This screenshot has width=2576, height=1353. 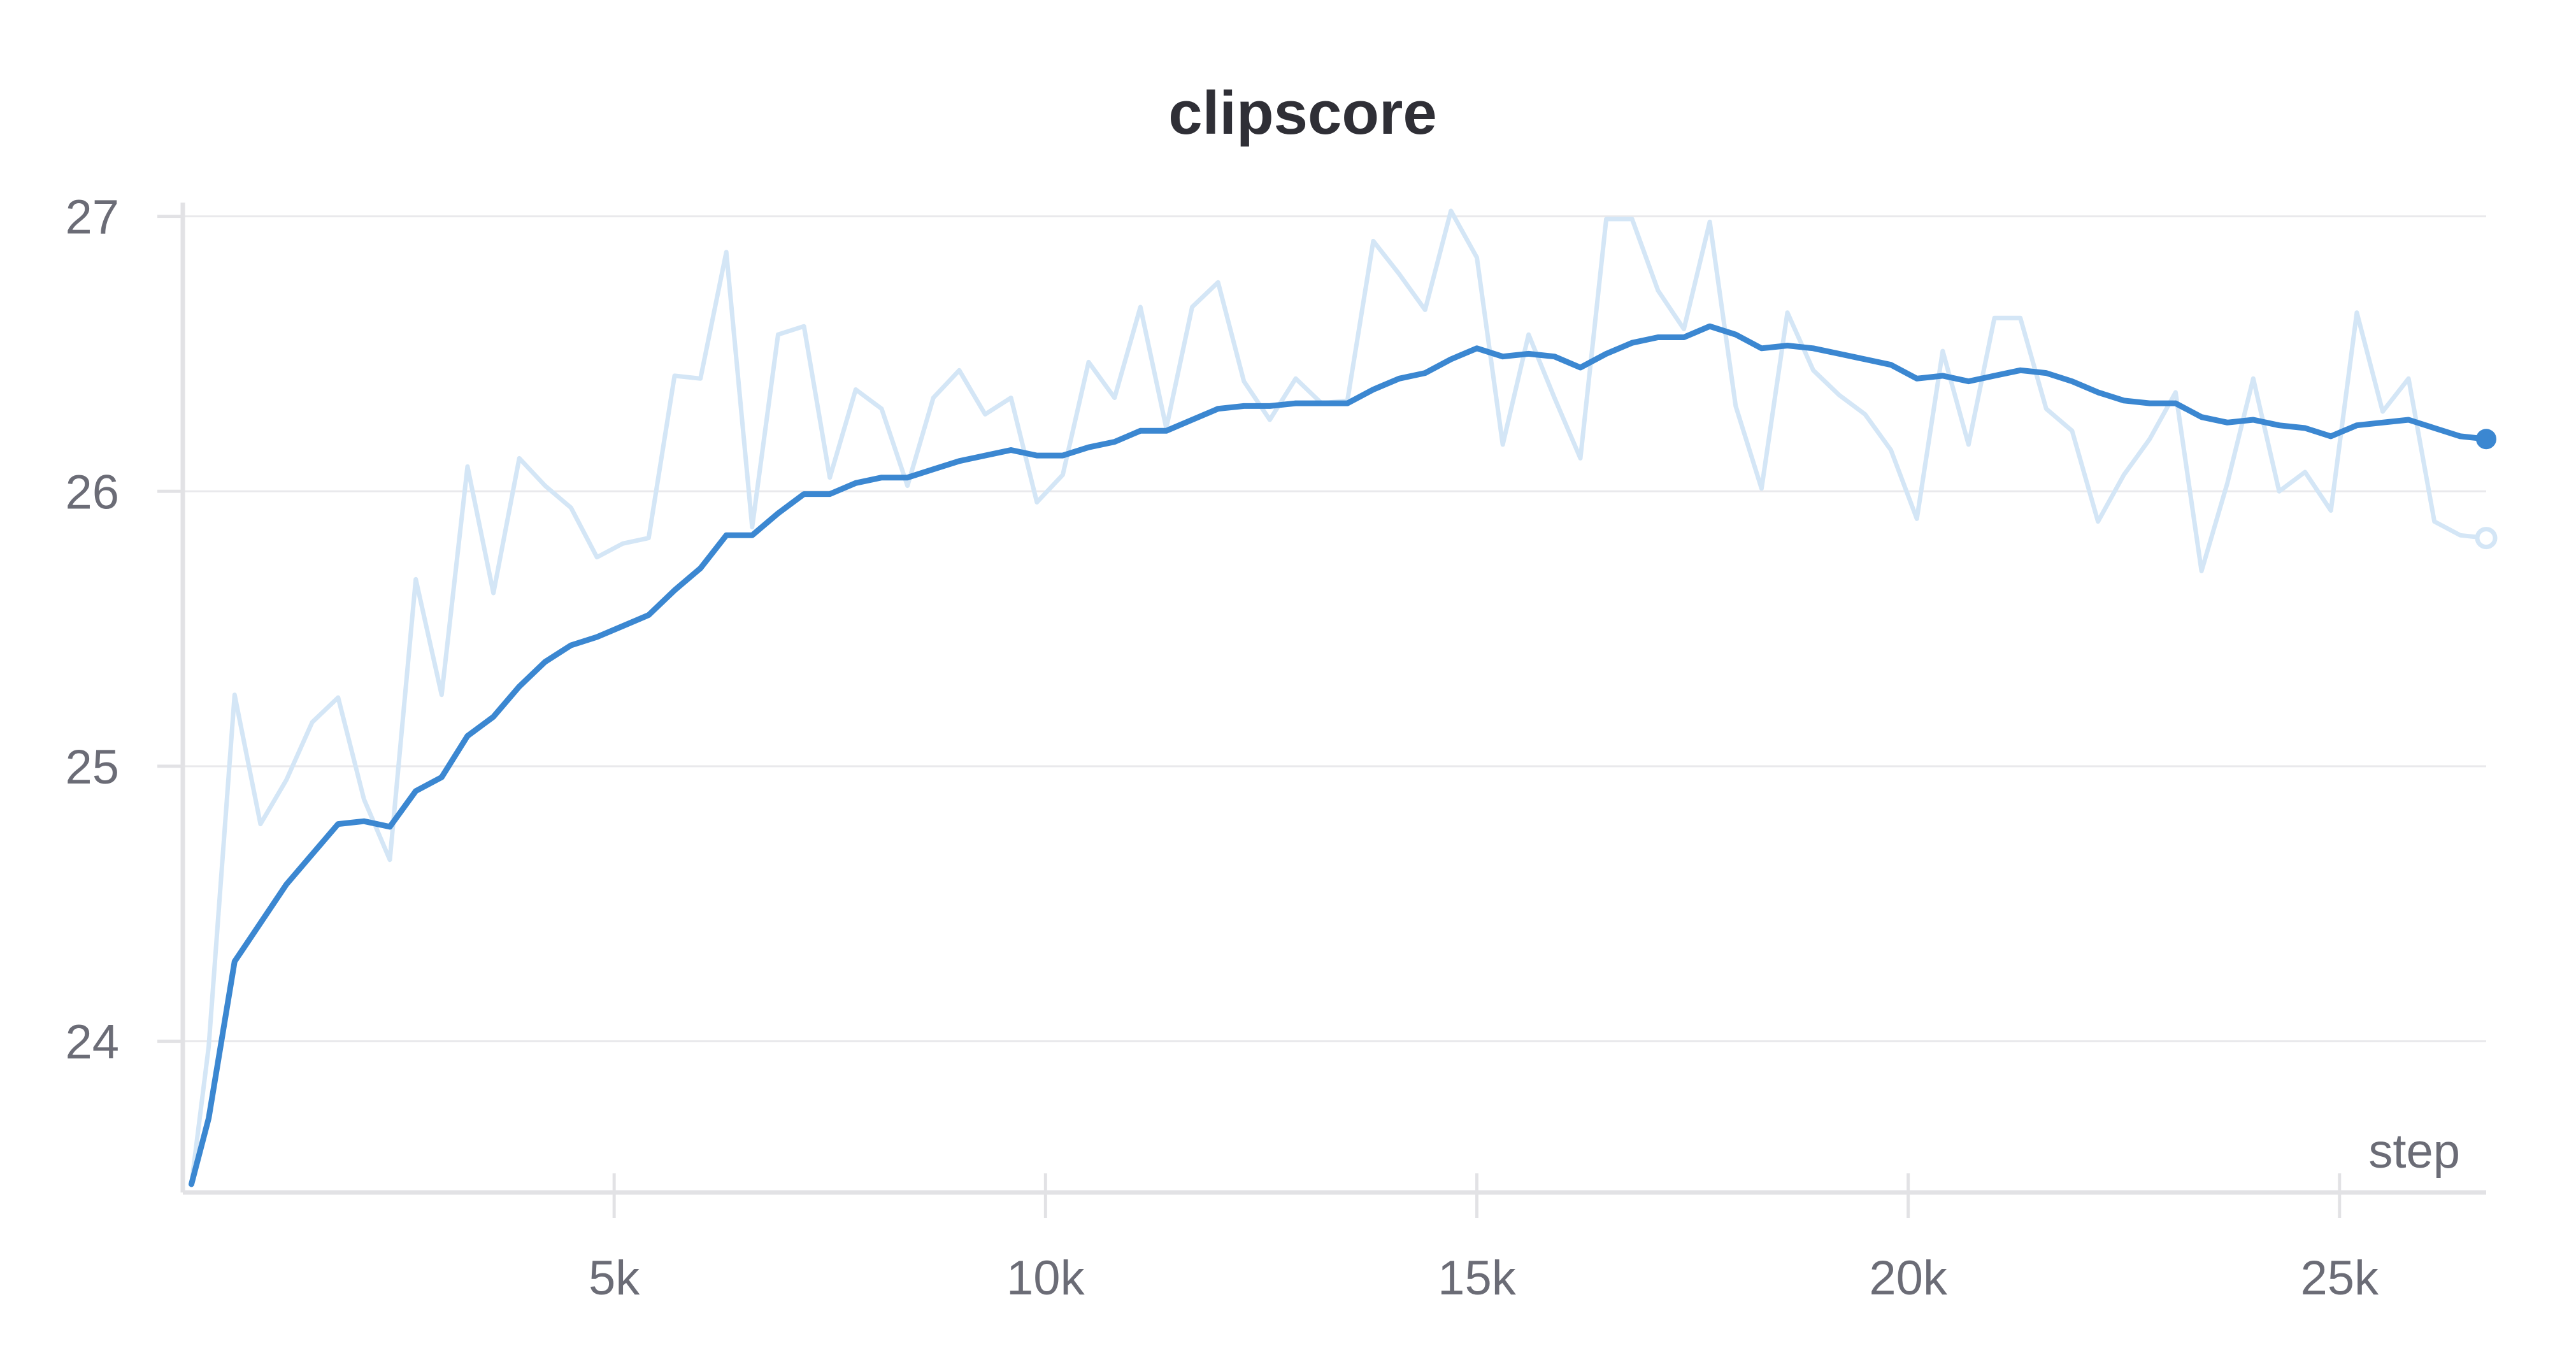 I want to click on x-tick-label: 10k, so click(x=1045, y=1278).